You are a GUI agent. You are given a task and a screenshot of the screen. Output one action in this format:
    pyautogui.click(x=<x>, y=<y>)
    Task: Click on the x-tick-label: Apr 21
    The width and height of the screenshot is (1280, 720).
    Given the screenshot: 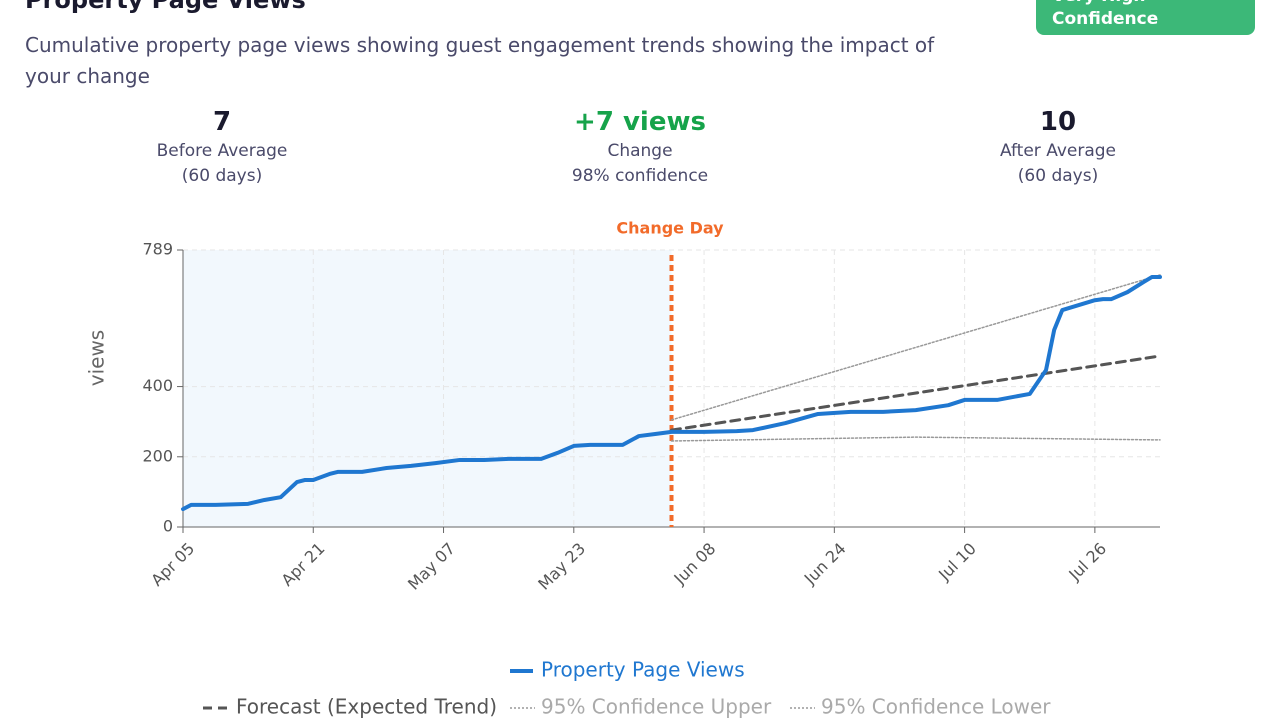 What is the action you would take?
    pyautogui.click(x=303, y=564)
    